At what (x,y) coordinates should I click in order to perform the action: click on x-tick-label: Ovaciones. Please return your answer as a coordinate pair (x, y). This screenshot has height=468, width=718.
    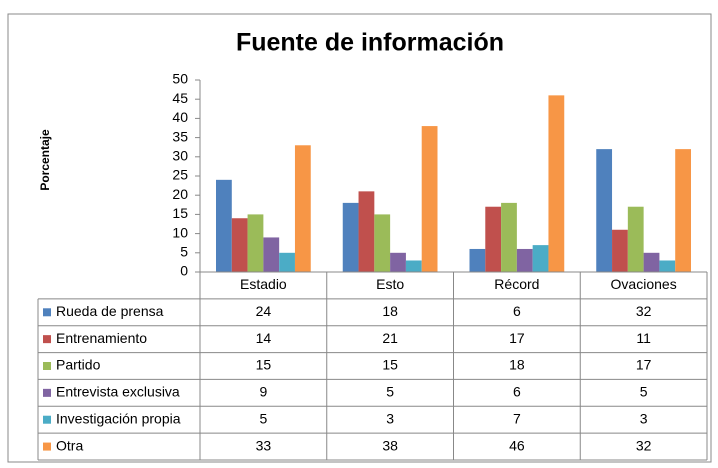
    Looking at the image, I should click on (644, 284).